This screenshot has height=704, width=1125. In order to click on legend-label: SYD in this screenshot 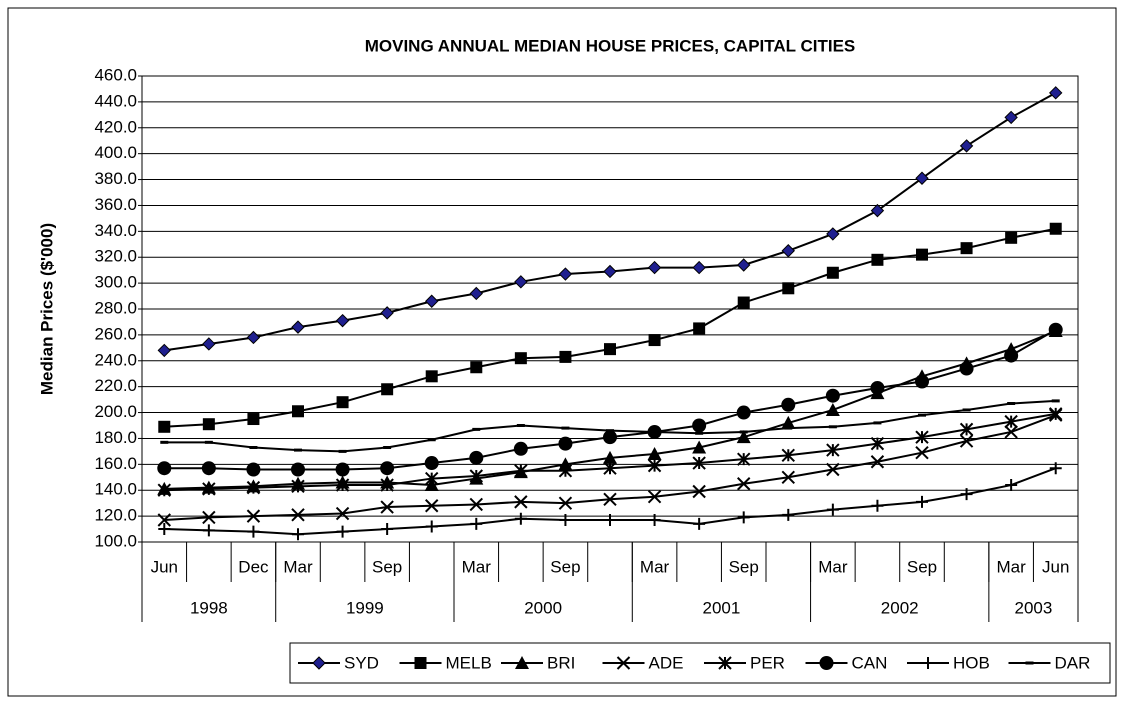, I will do `click(361, 662)`.